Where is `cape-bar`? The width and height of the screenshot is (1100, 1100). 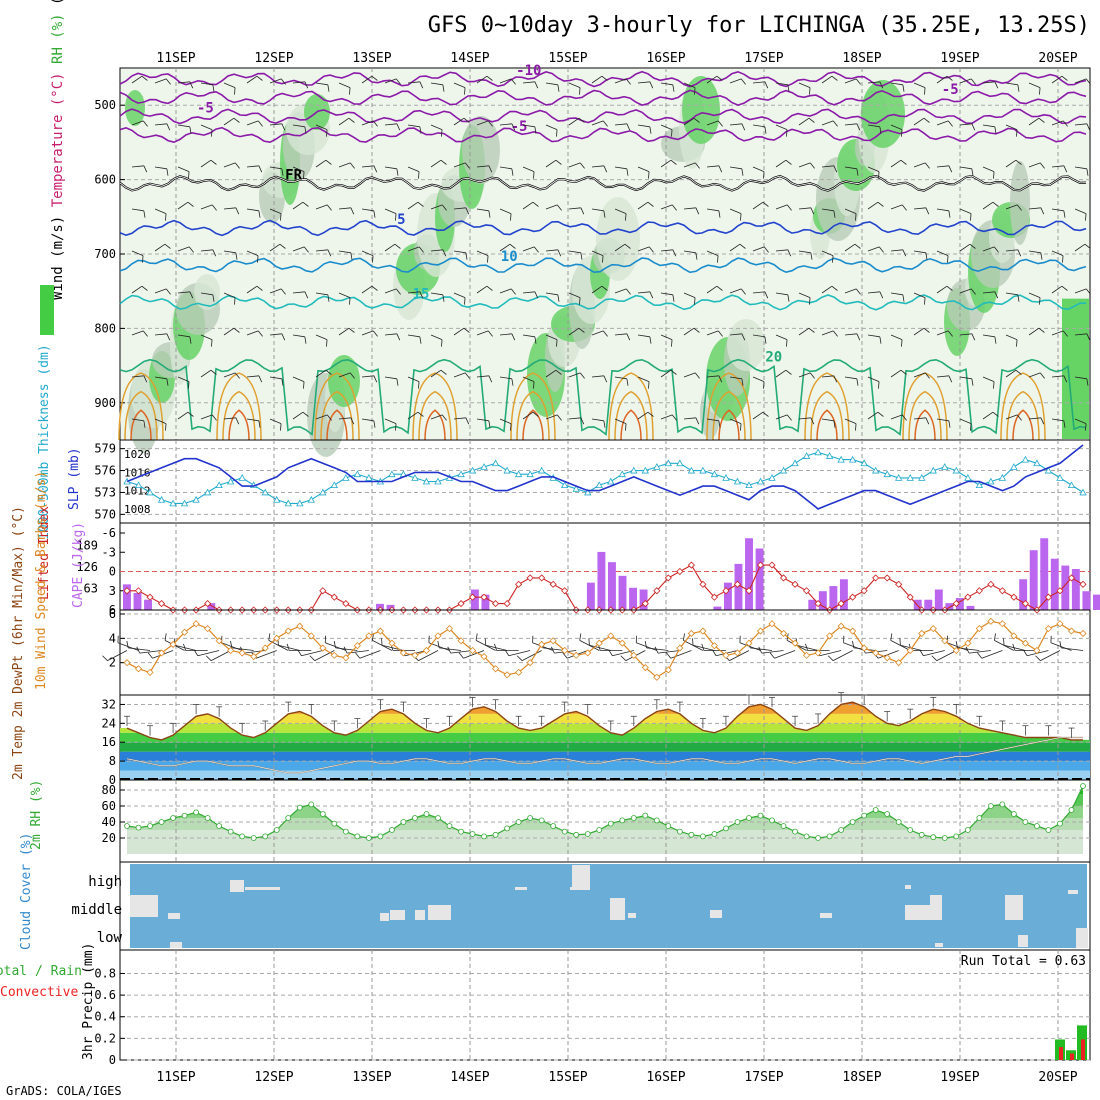
cape-bar is located at coordinates (390, 607).